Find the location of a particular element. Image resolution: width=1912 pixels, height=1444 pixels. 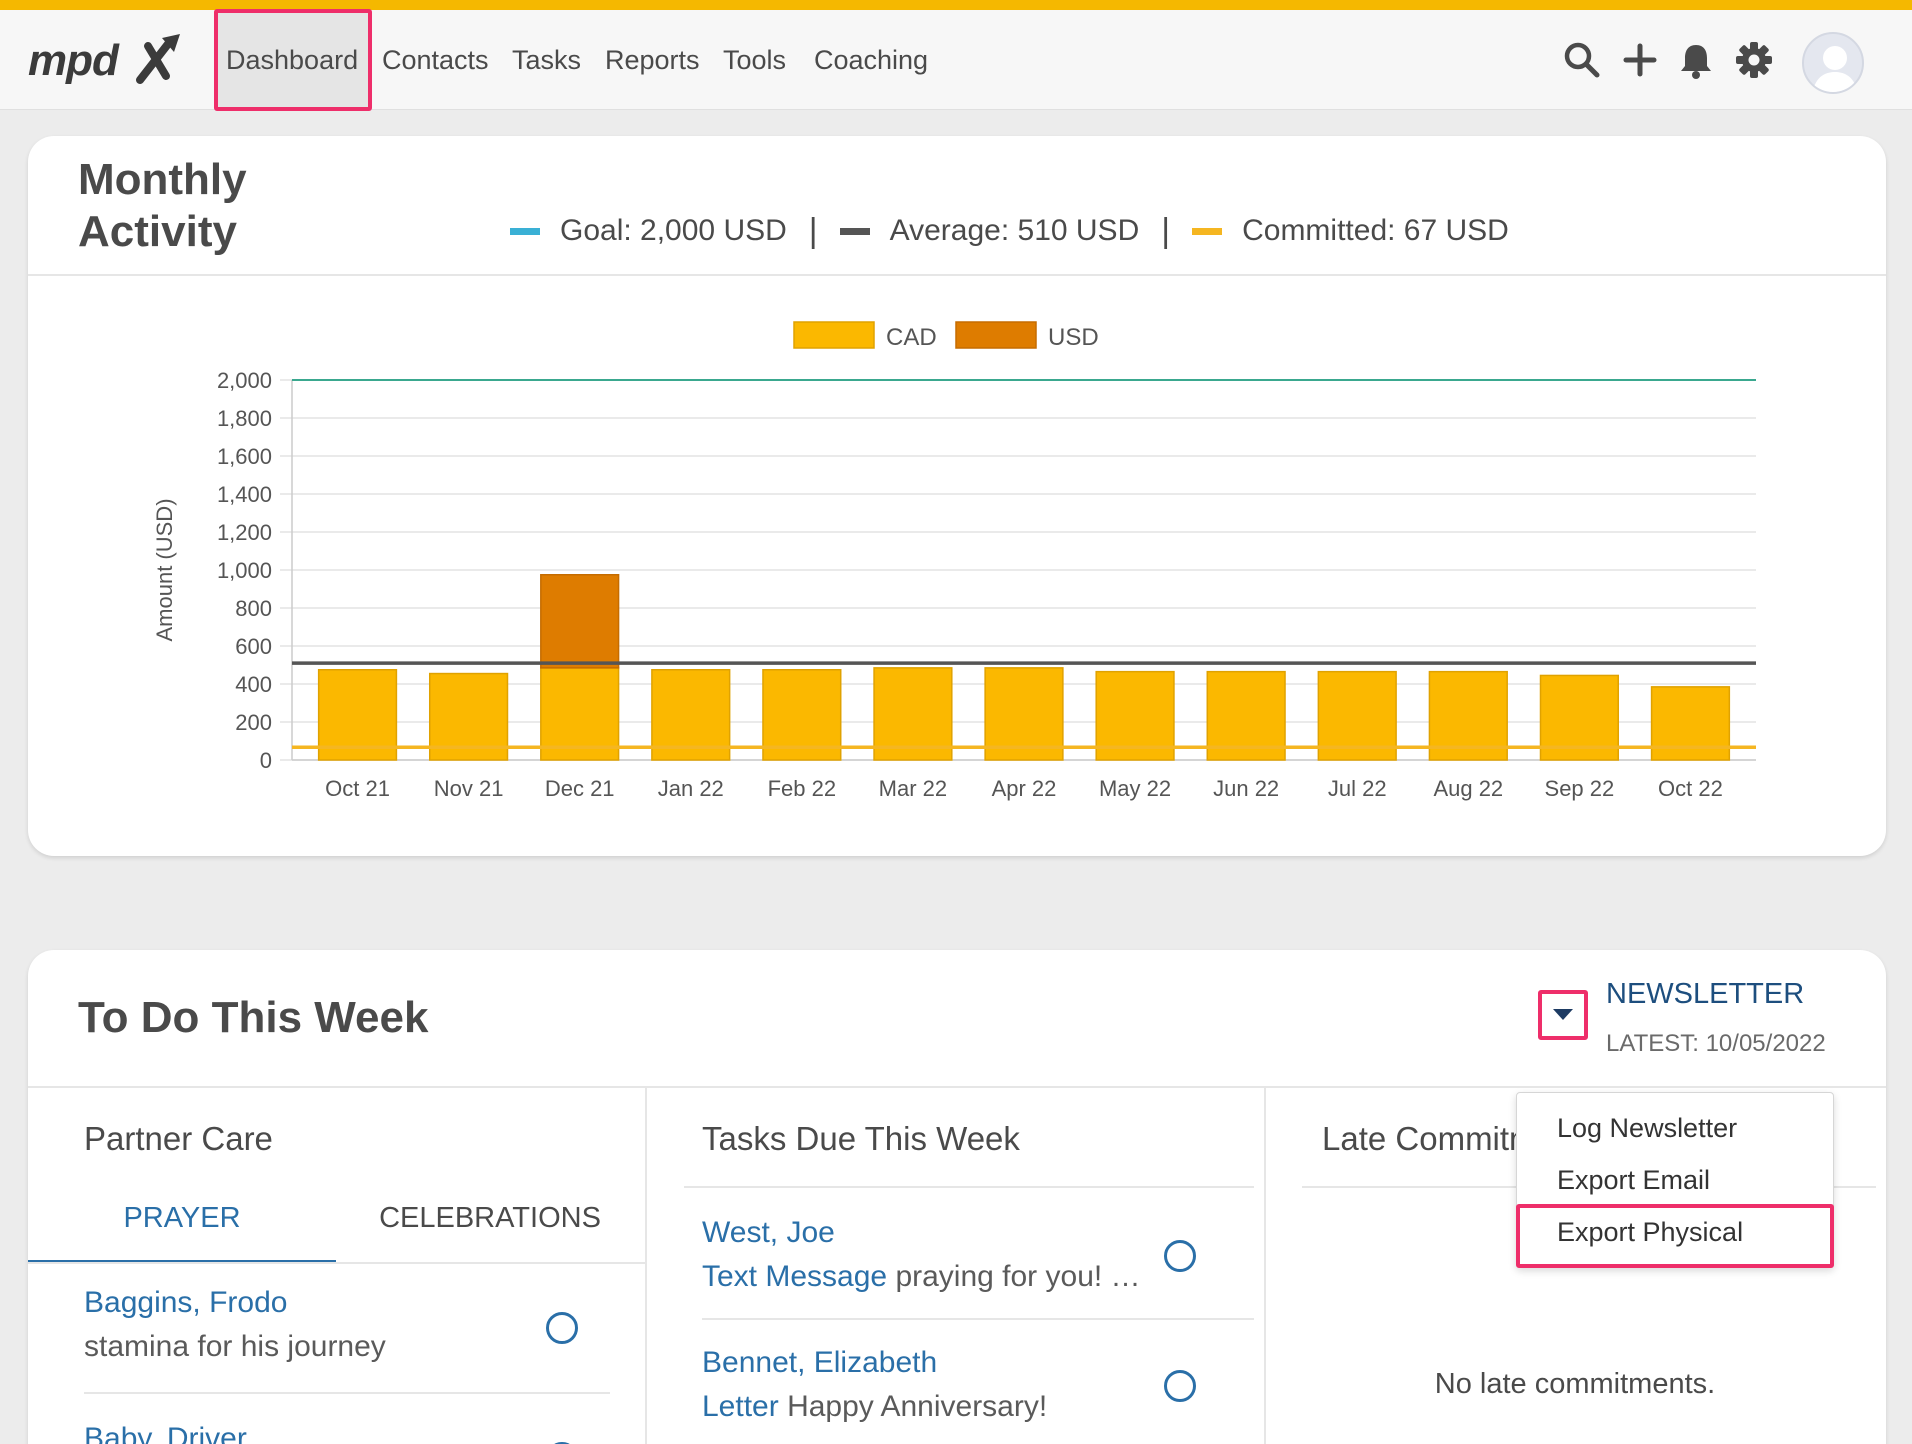

newsletter-menu-toggle is located at coordinates (1563, 1015).